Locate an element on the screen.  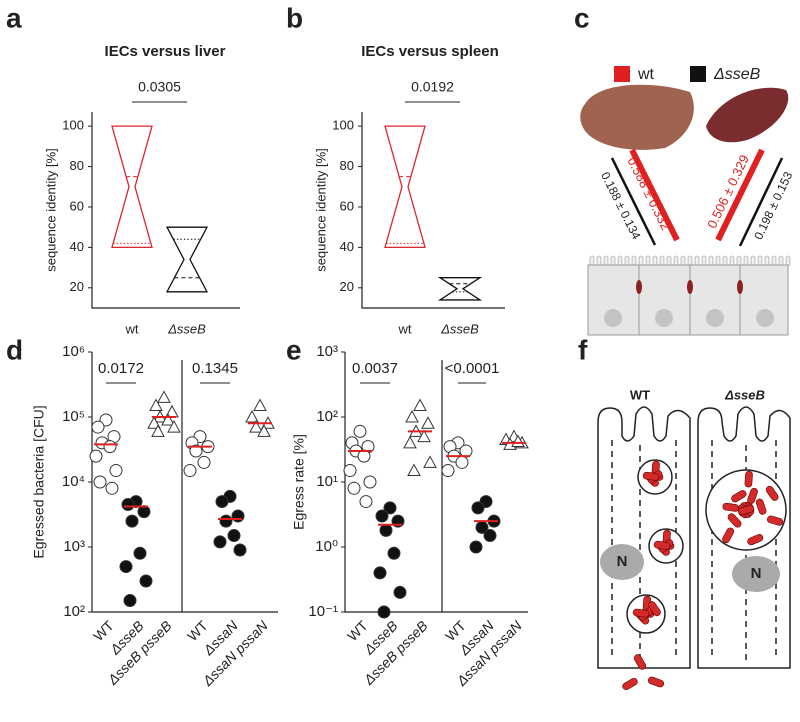
cell-label: WT is located at coordinates (640, 394).